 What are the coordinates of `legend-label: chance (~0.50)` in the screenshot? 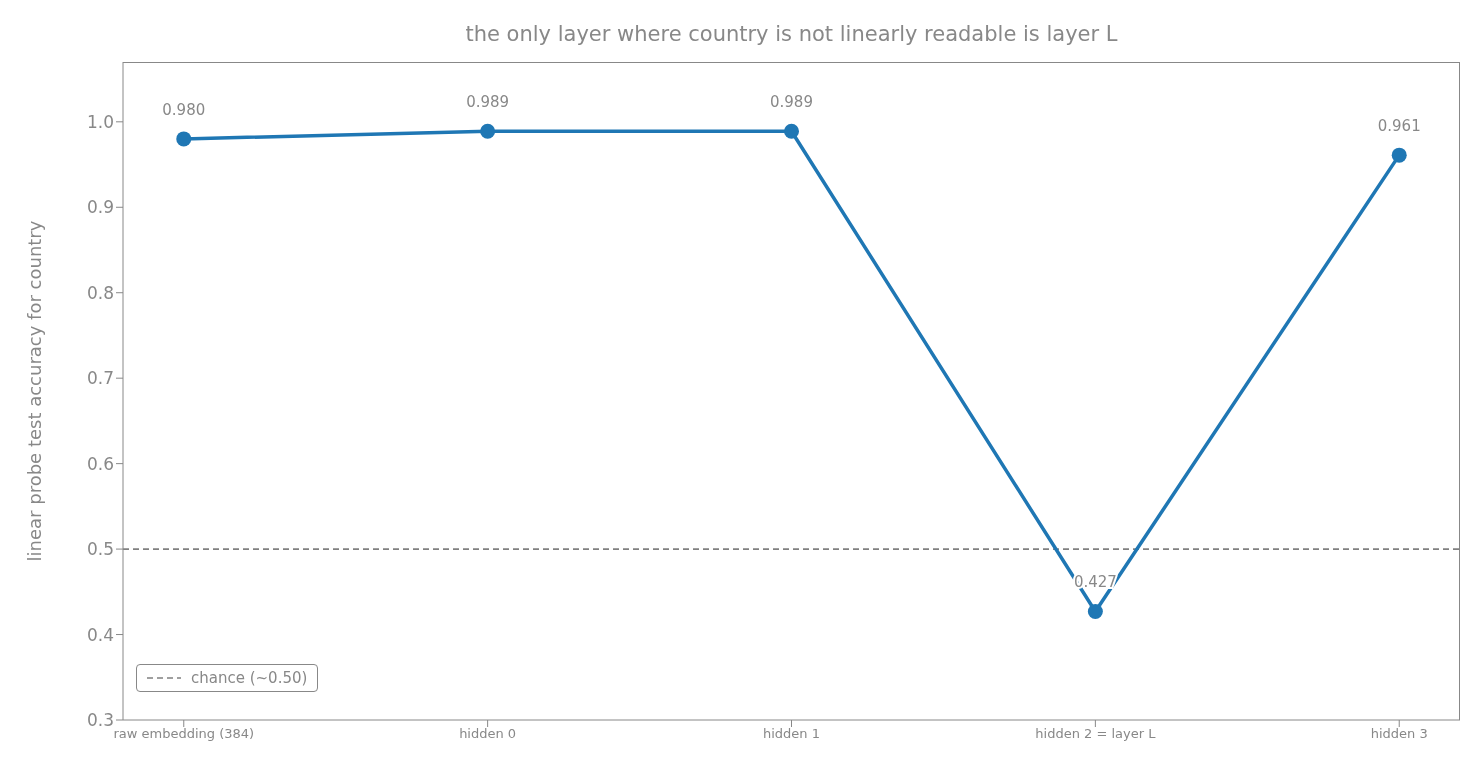 It's located at (249, 678).